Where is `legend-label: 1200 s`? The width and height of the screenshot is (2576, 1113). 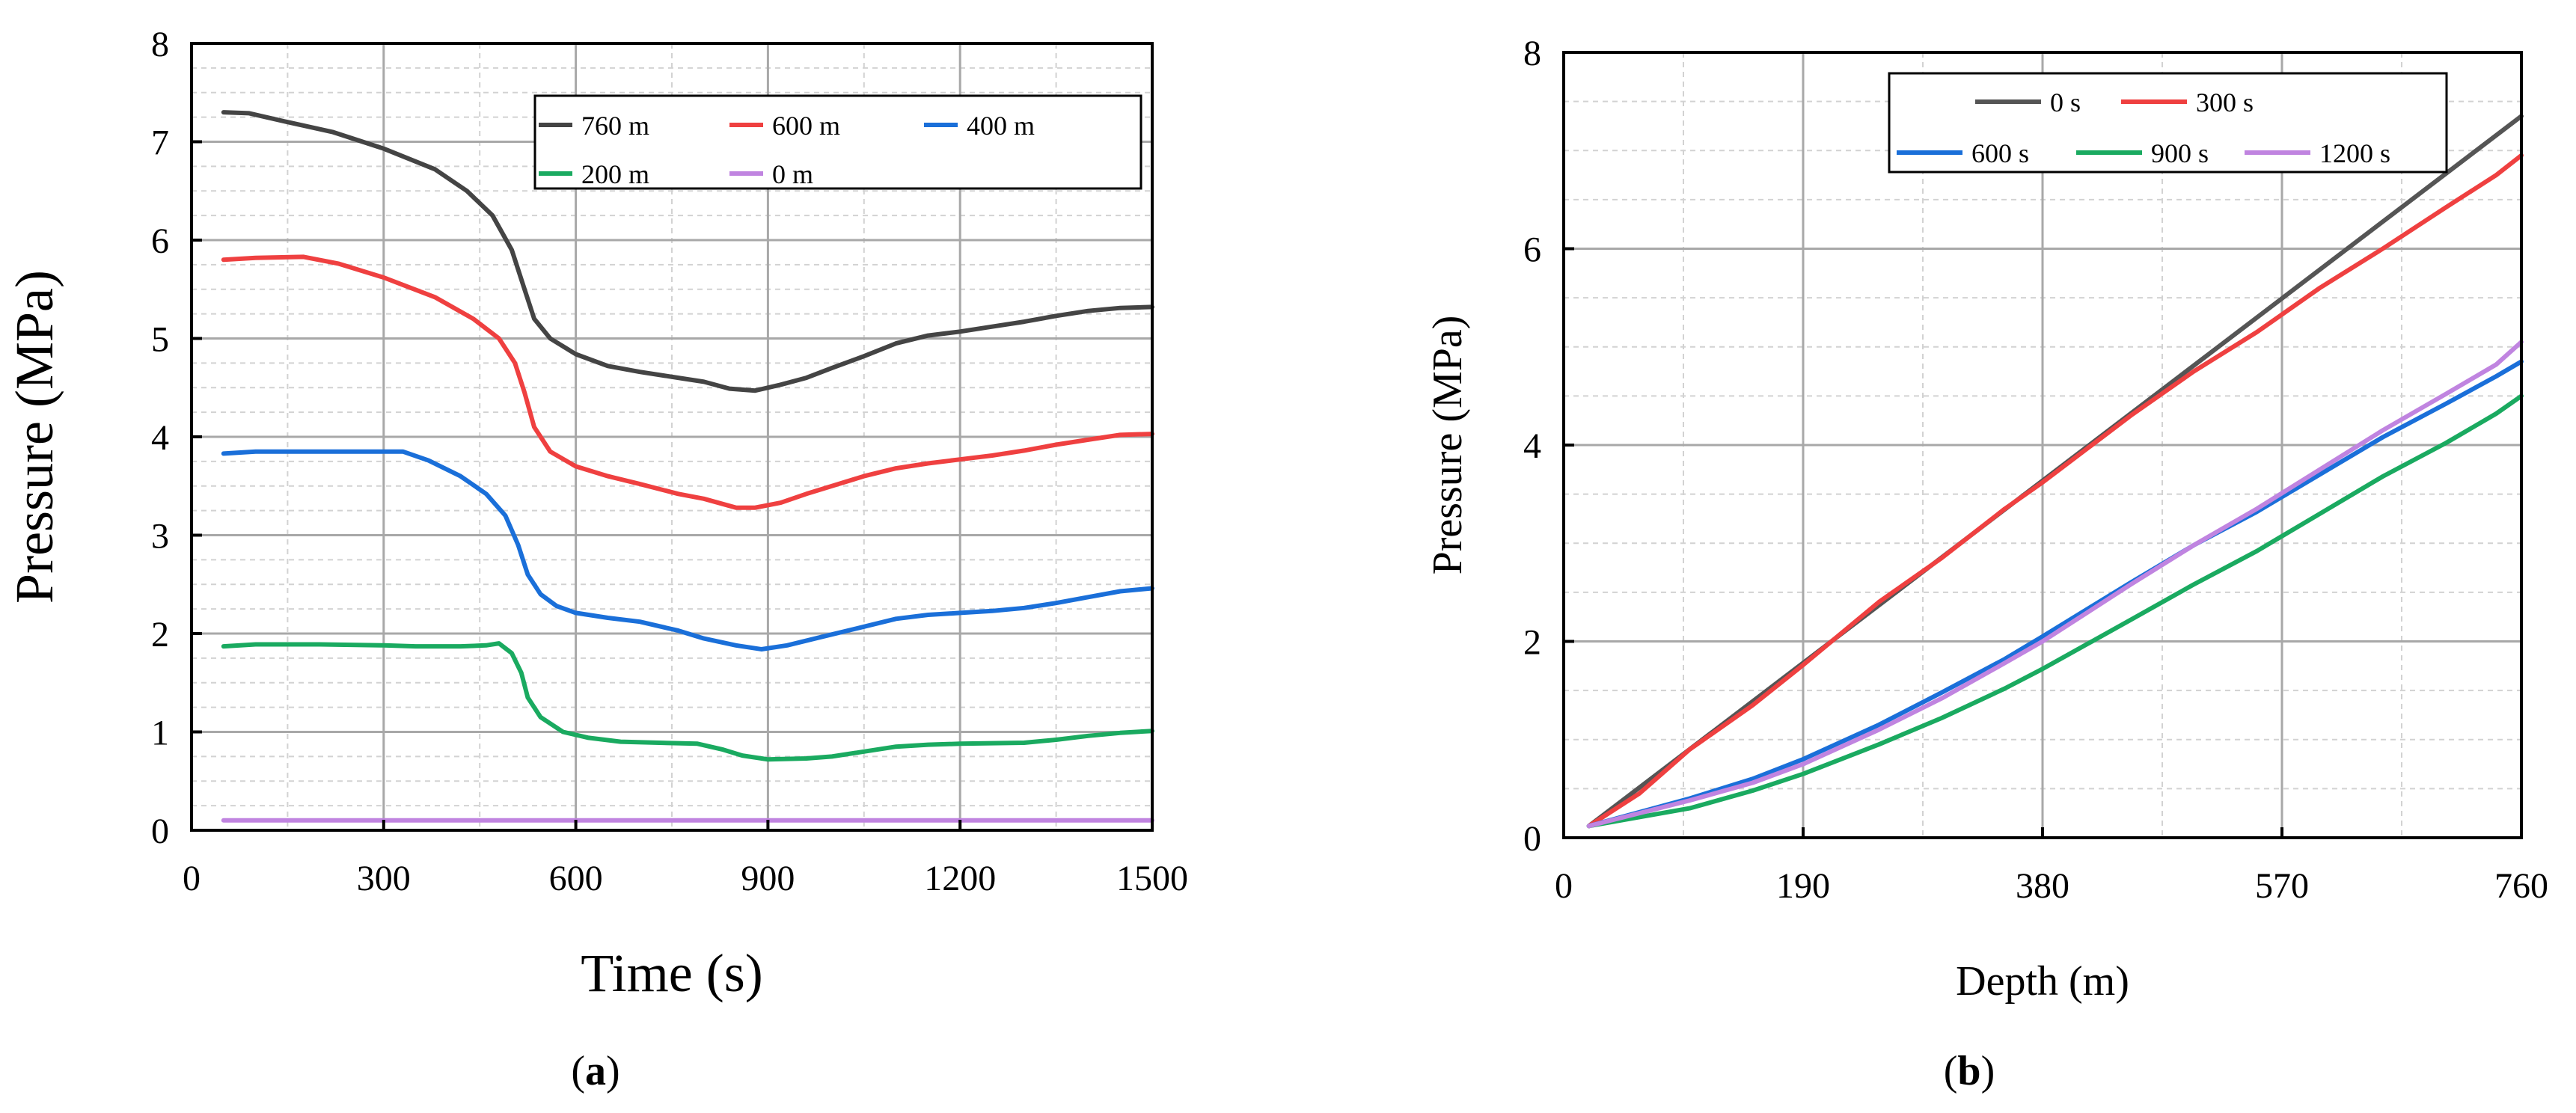 legend-label: 1200 s is located at coordinates (2355, 153).